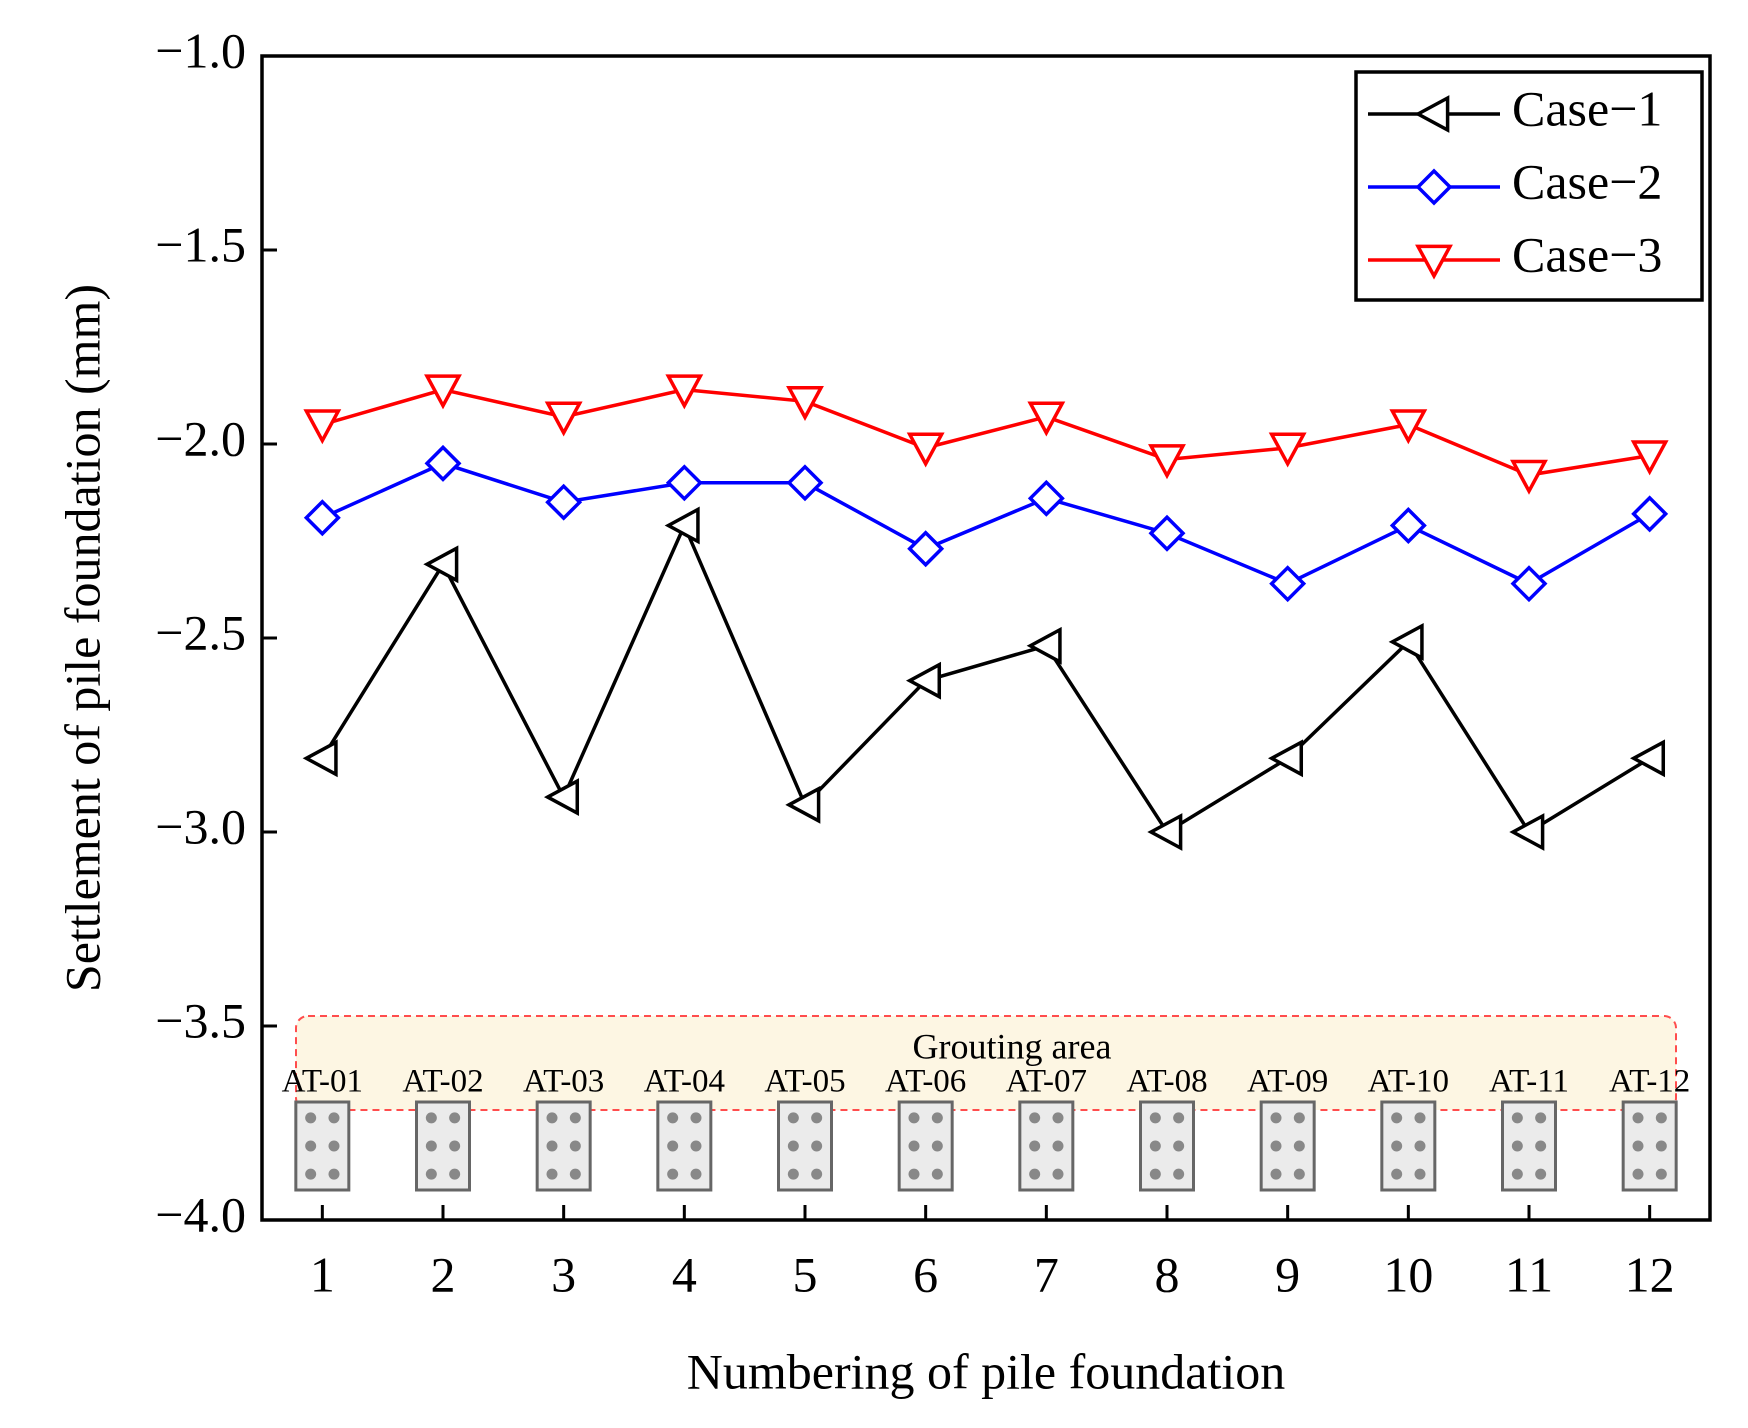 The image size is (1748, 1428). What do you see at coordinates (1046, 1082) in the screenshot?
I see `pile-label-7: AT-07` at bounding box center [1046, 1082].